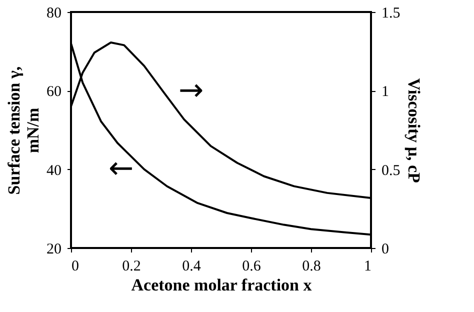  Describe the element at coordinates (75, 266) in the screenshot. I see `x-tick-label: 0` at that location.